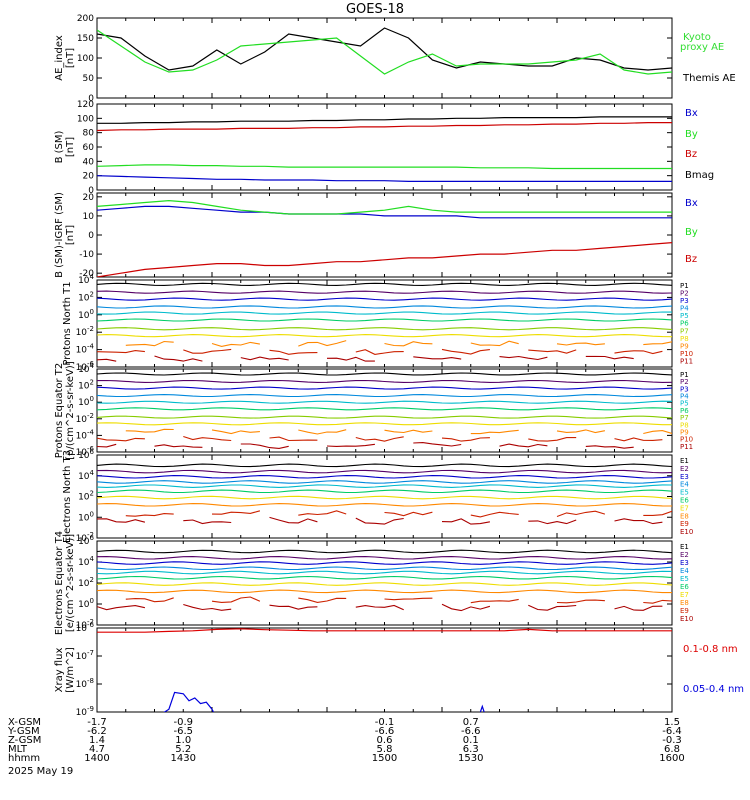  What do you see at coordinates (684, 418) in the screenshot?
I see `legend-label: P7` at bounding box center [684, 418].